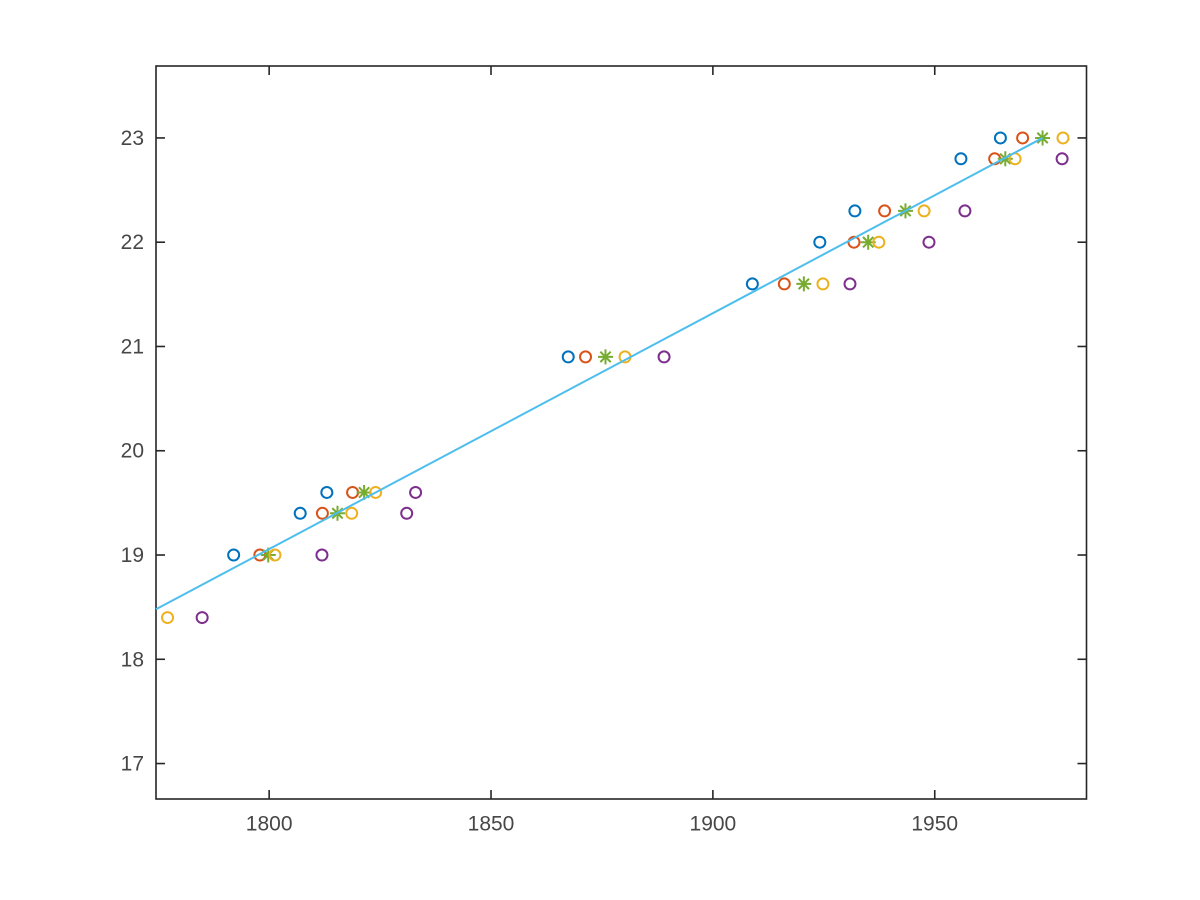  What do you see at coordinates (132, 138) in the screenshot?
I see `y-tick-label: 23` at bounding box center [132, 138].